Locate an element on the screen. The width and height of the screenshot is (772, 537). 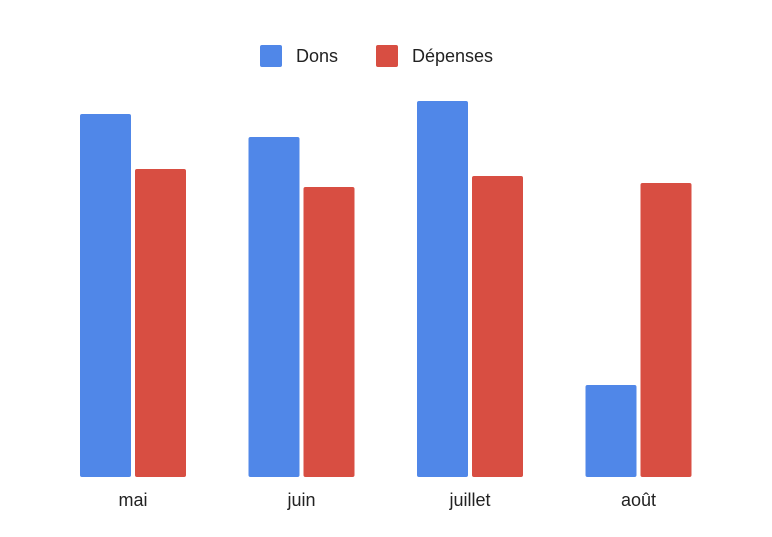
legend-swatch-dons is located at coordinates (271, 56).